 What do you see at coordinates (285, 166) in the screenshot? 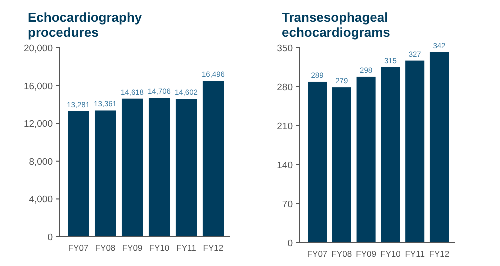
I see `y-tick-label: 140` at bounding box center [285, 166].